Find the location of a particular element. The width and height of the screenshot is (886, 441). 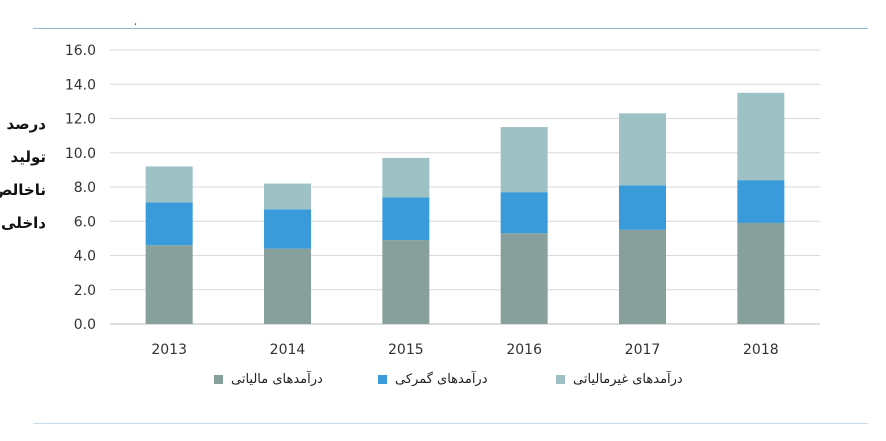

y-tick-label: 2.0 is located at coordinates (85, 291).